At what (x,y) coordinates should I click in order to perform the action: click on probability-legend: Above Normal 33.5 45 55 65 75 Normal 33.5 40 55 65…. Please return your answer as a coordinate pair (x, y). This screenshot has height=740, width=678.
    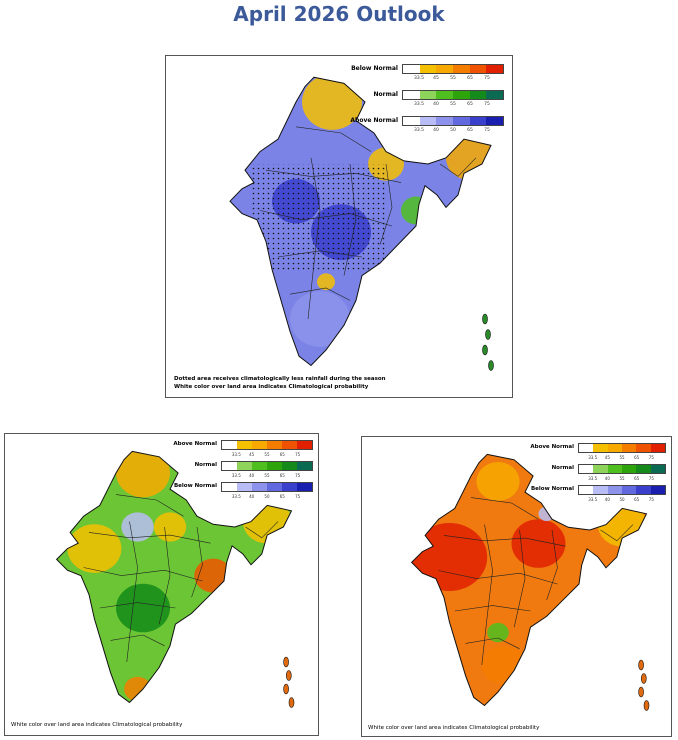
    Looking at the image, I should click on (595, 474).